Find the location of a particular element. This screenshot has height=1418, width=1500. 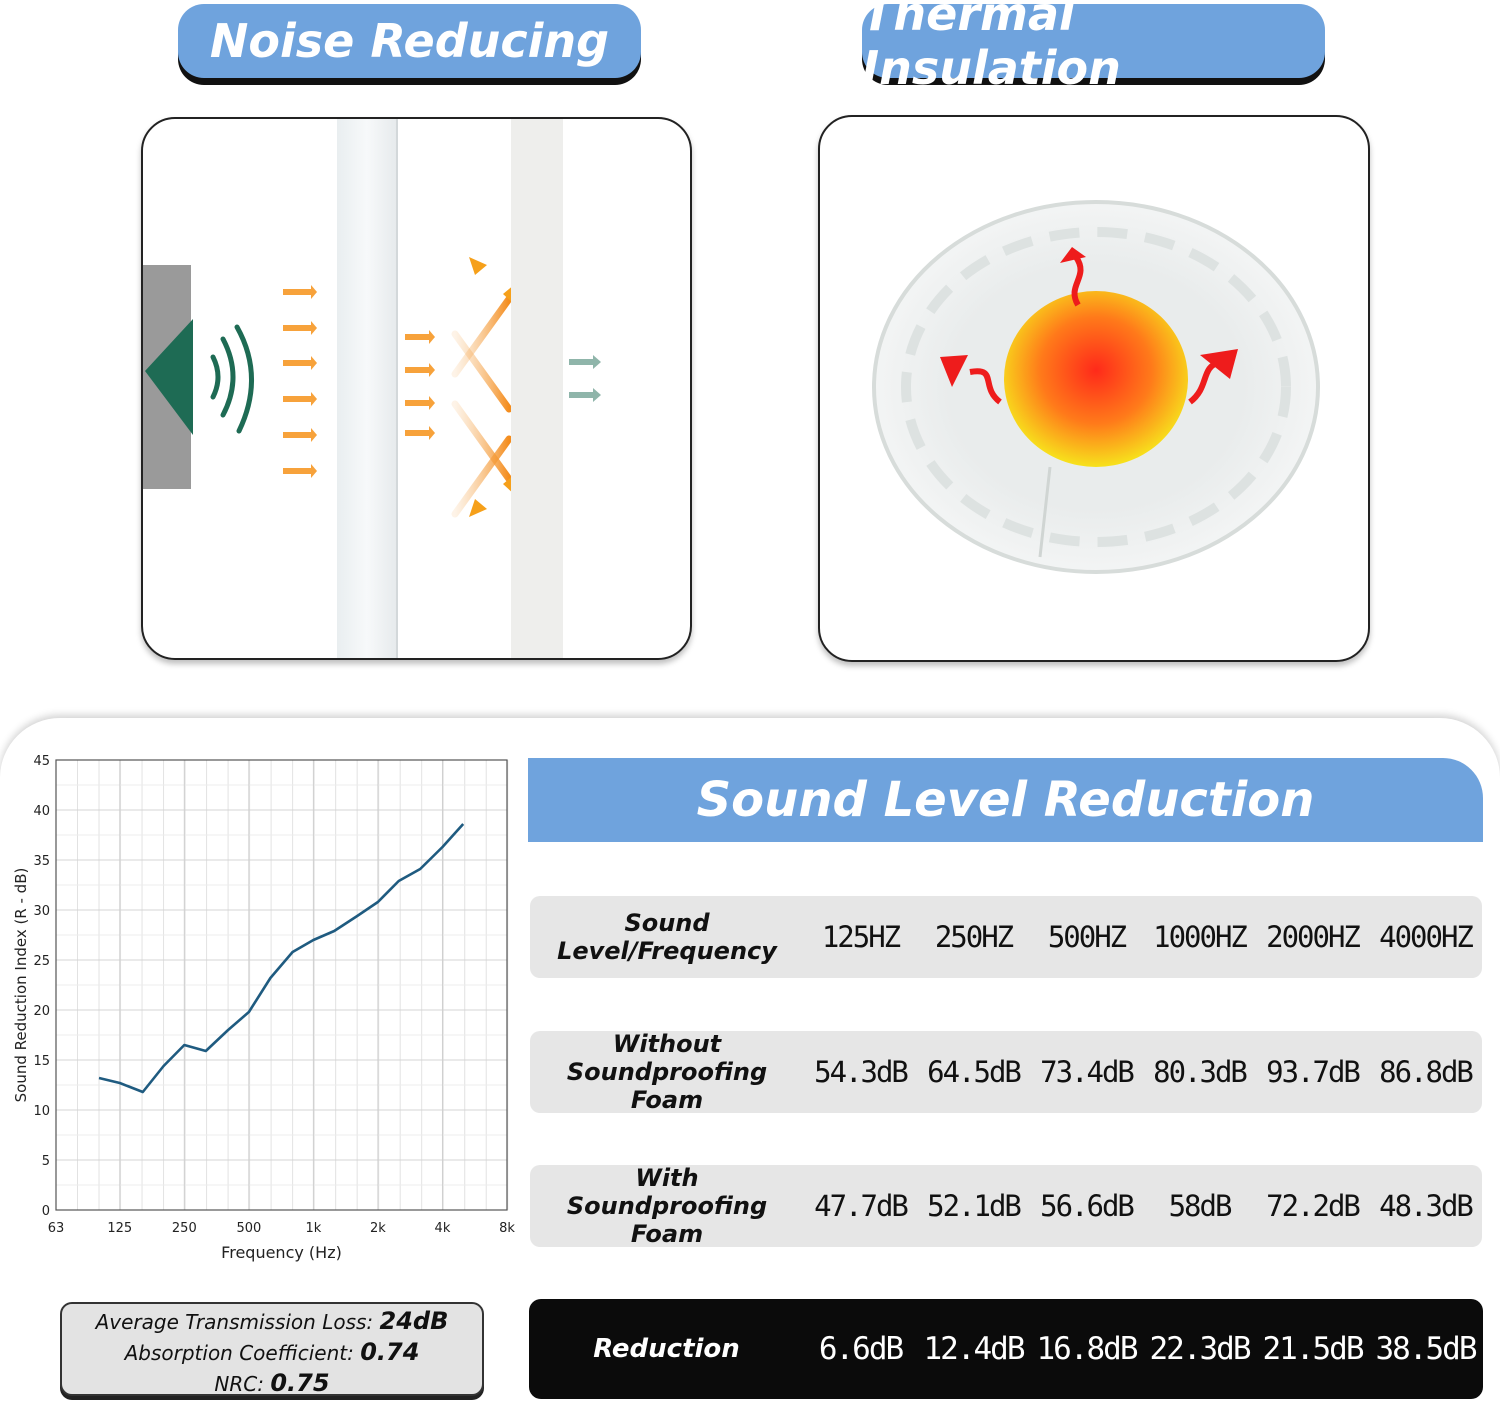

x-tick-label: 2k is located at coordinates (378, 1228).